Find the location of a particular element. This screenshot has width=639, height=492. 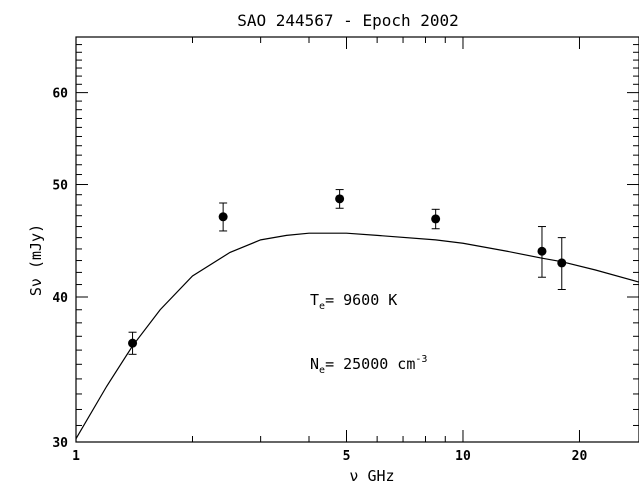

ne-annotation: Ne= 25000 cm-3 is located at coordinates (368, 365).